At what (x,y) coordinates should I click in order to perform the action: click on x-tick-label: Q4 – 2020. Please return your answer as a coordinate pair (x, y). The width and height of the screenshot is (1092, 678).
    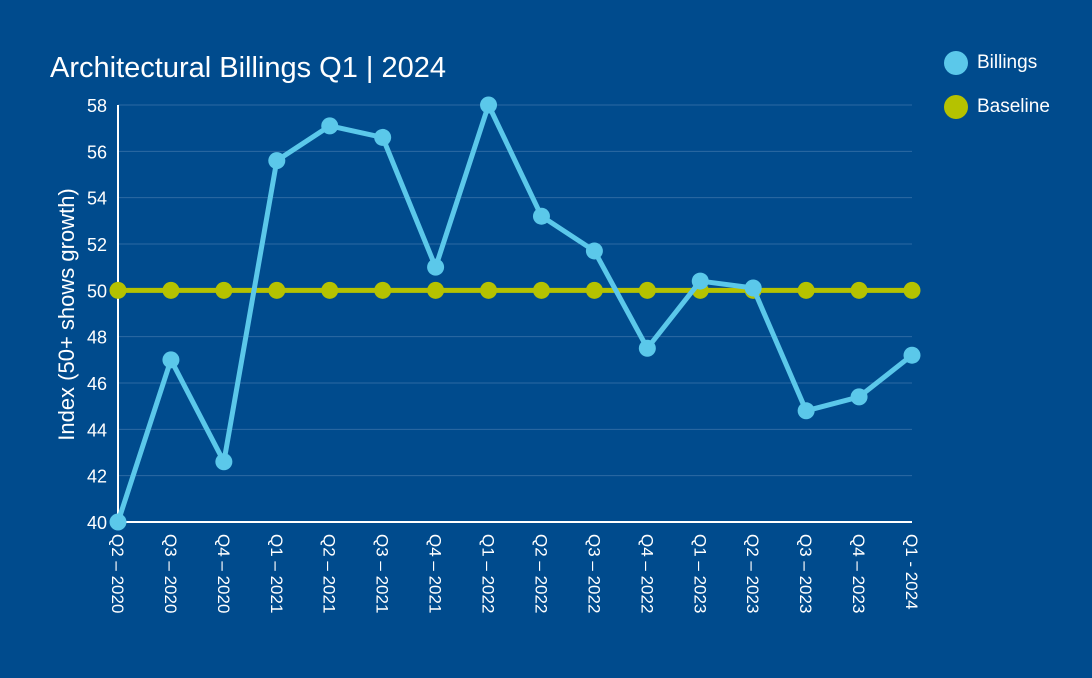
    Looking at the image, I should click on (223, 573).